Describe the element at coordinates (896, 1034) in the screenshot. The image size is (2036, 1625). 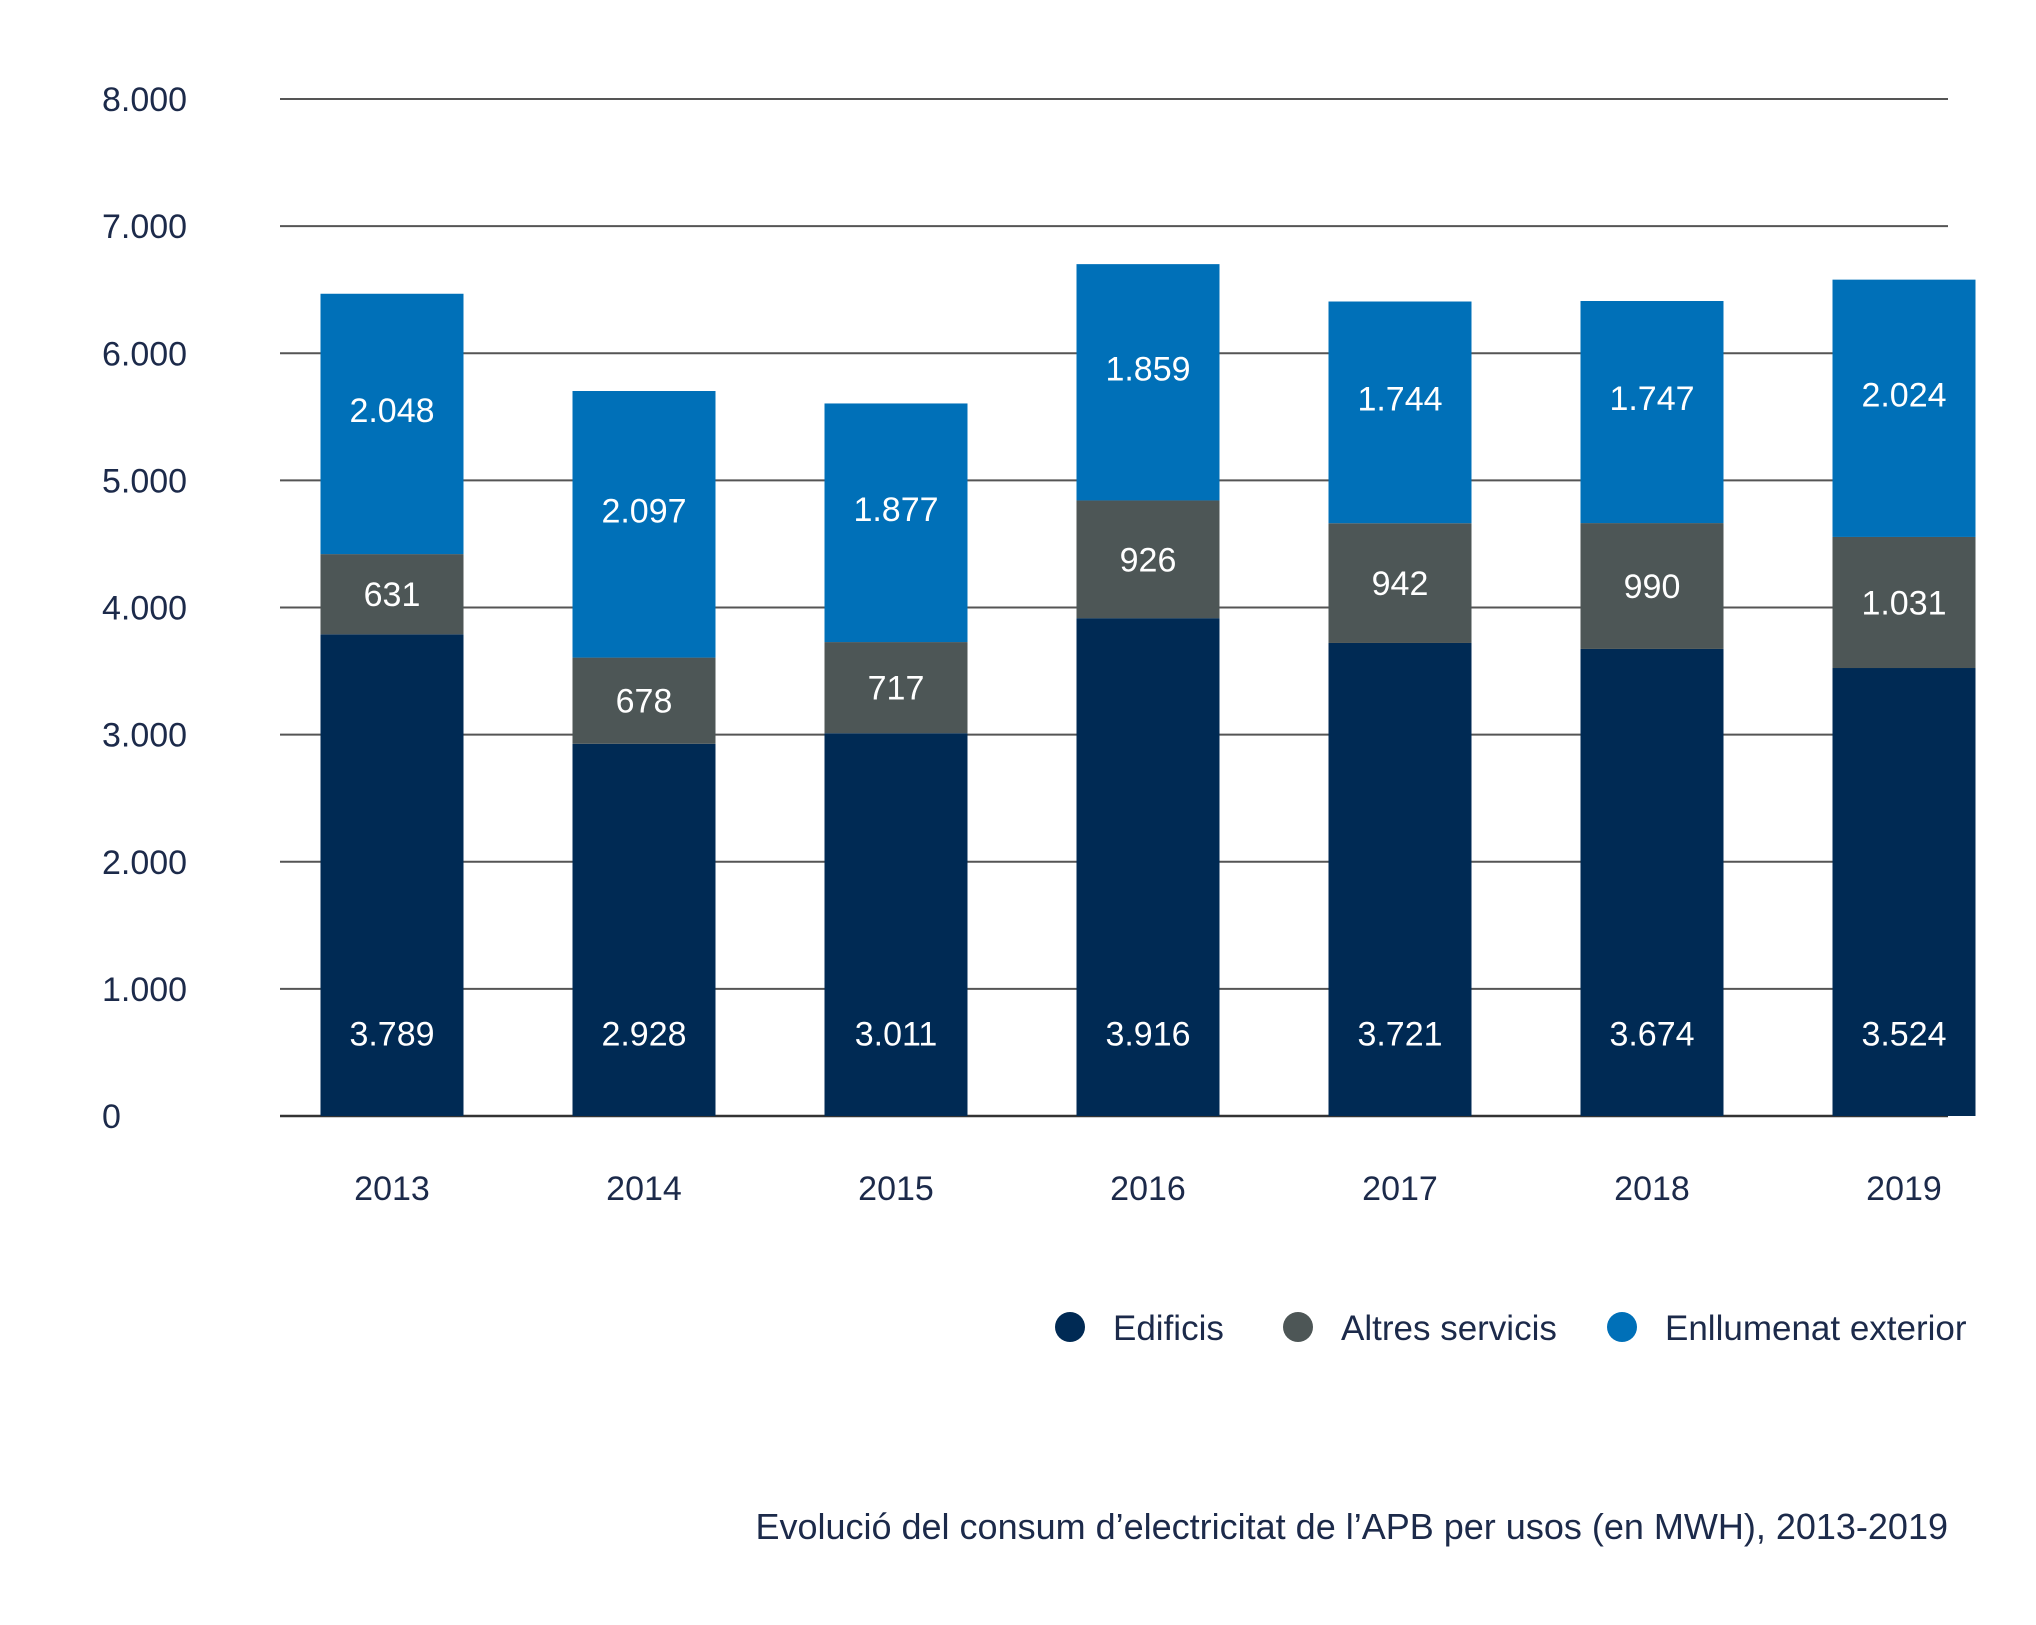
I see `data-label: 3.011` at that location.